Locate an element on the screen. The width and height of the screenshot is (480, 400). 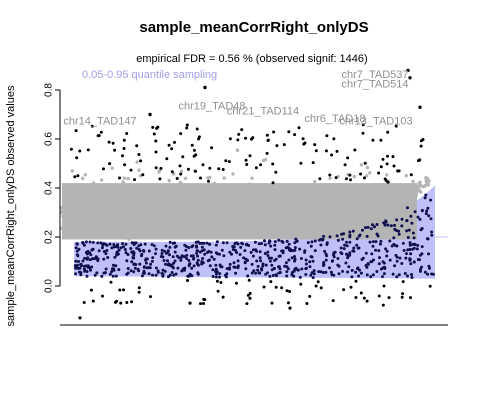
tad-label: chr13_TAD103 is located at coordinates (375, 121).